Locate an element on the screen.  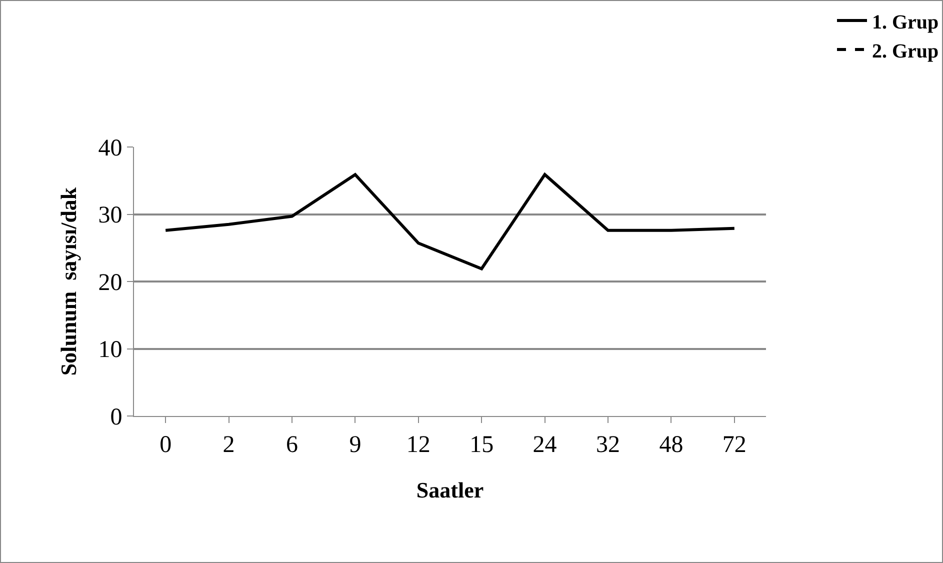
x-tick-label: 15 is located at coordinates (482, 445).